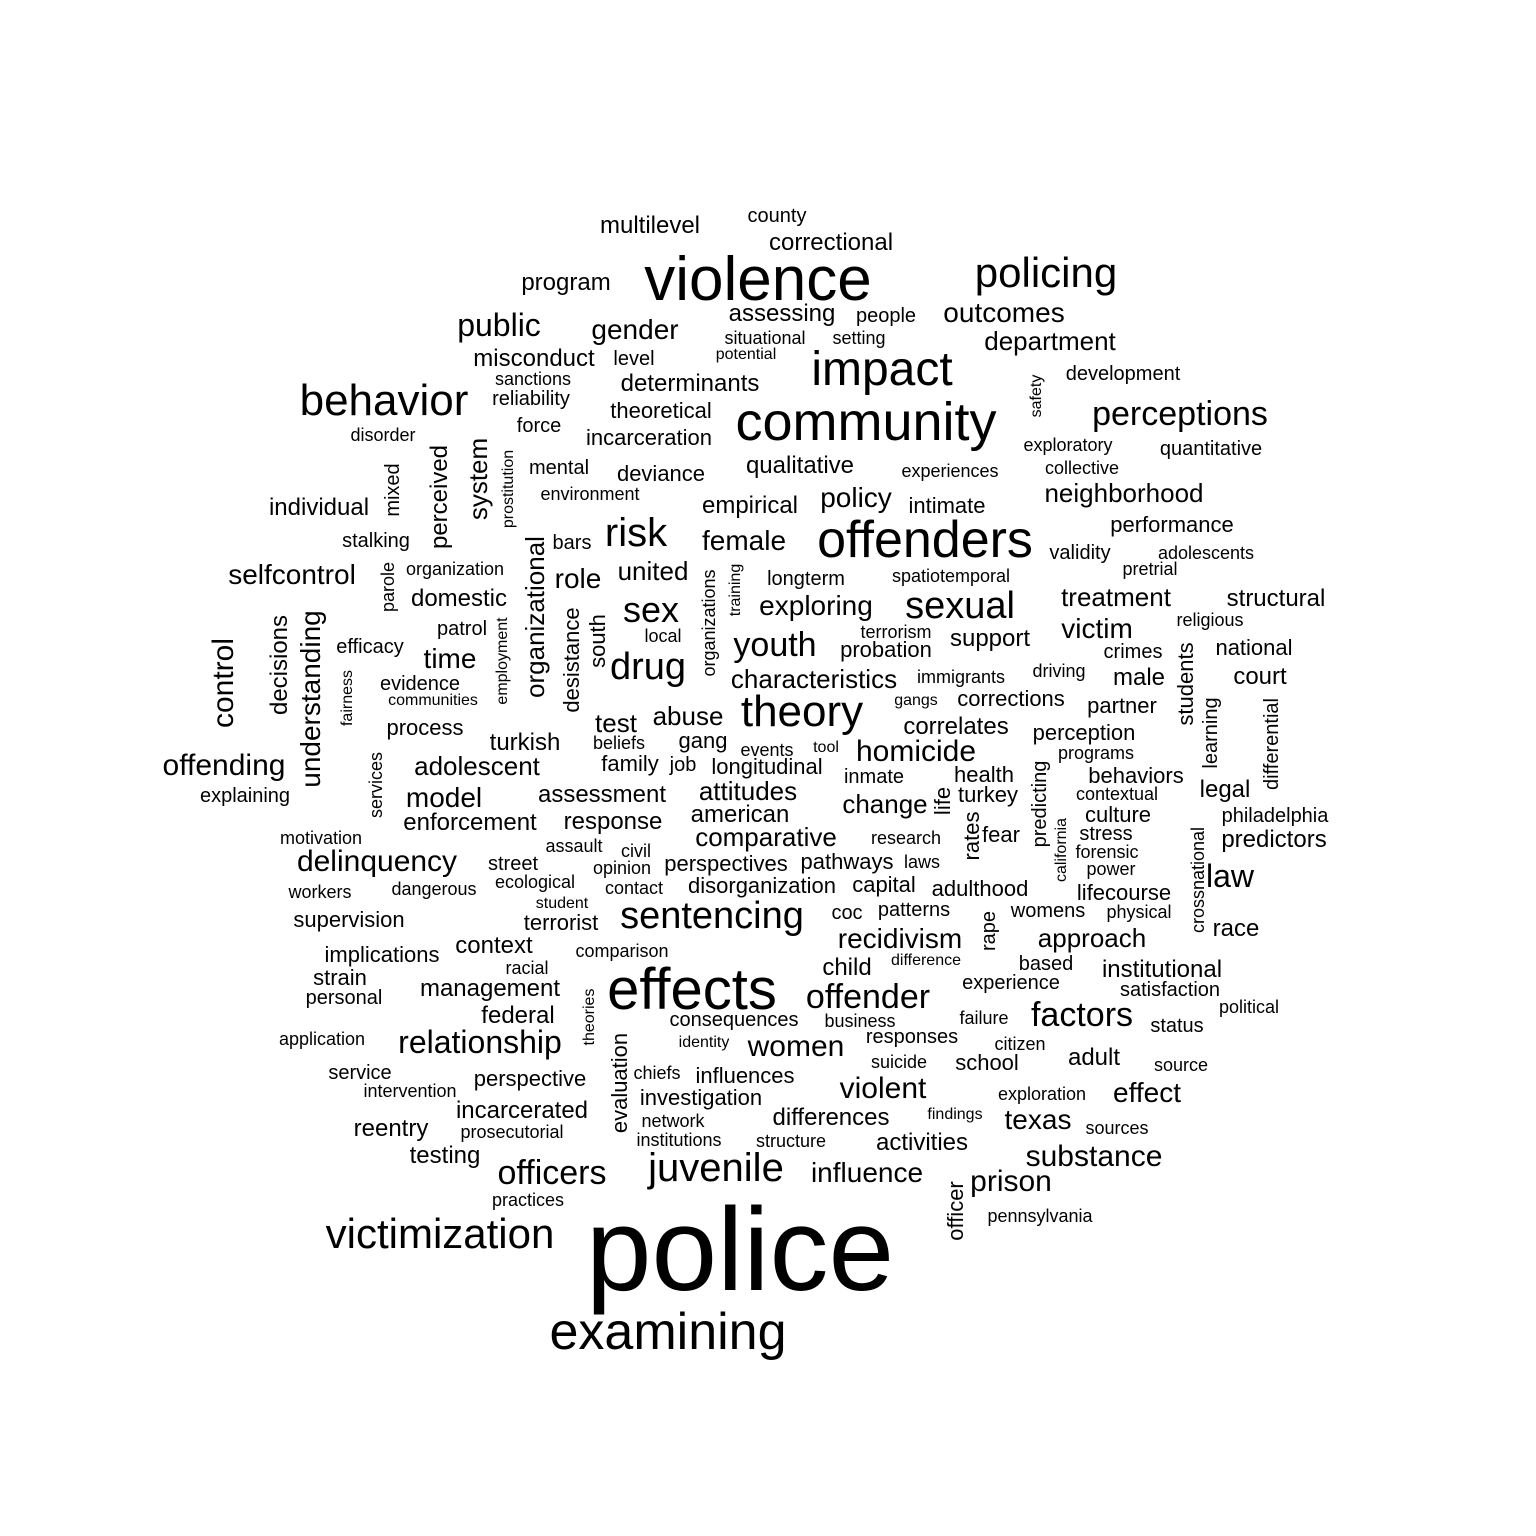  Describe the element at coordinates (745, 1075) in the screenshot. I see `cloud-word-influences: influences` at that location.